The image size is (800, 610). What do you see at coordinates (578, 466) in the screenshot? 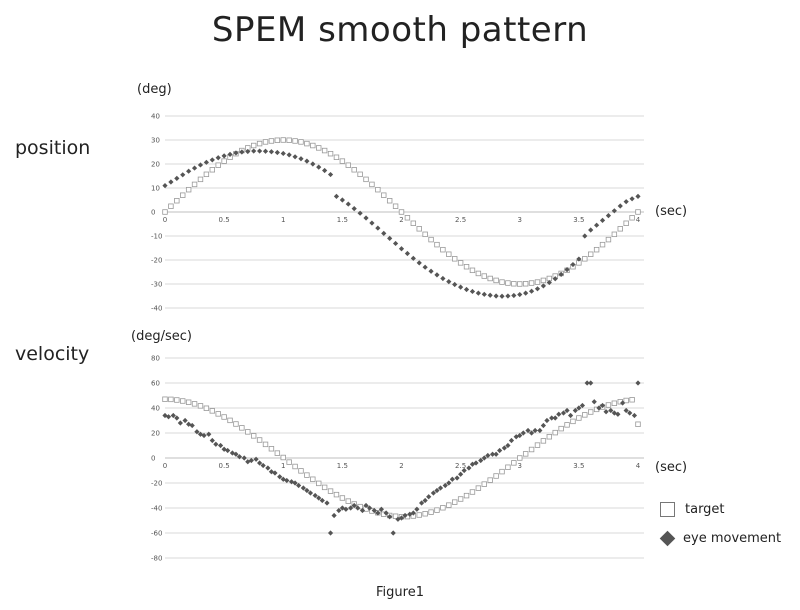
I see `x-tick-label: 3.5` at bounding box center [578, 466].